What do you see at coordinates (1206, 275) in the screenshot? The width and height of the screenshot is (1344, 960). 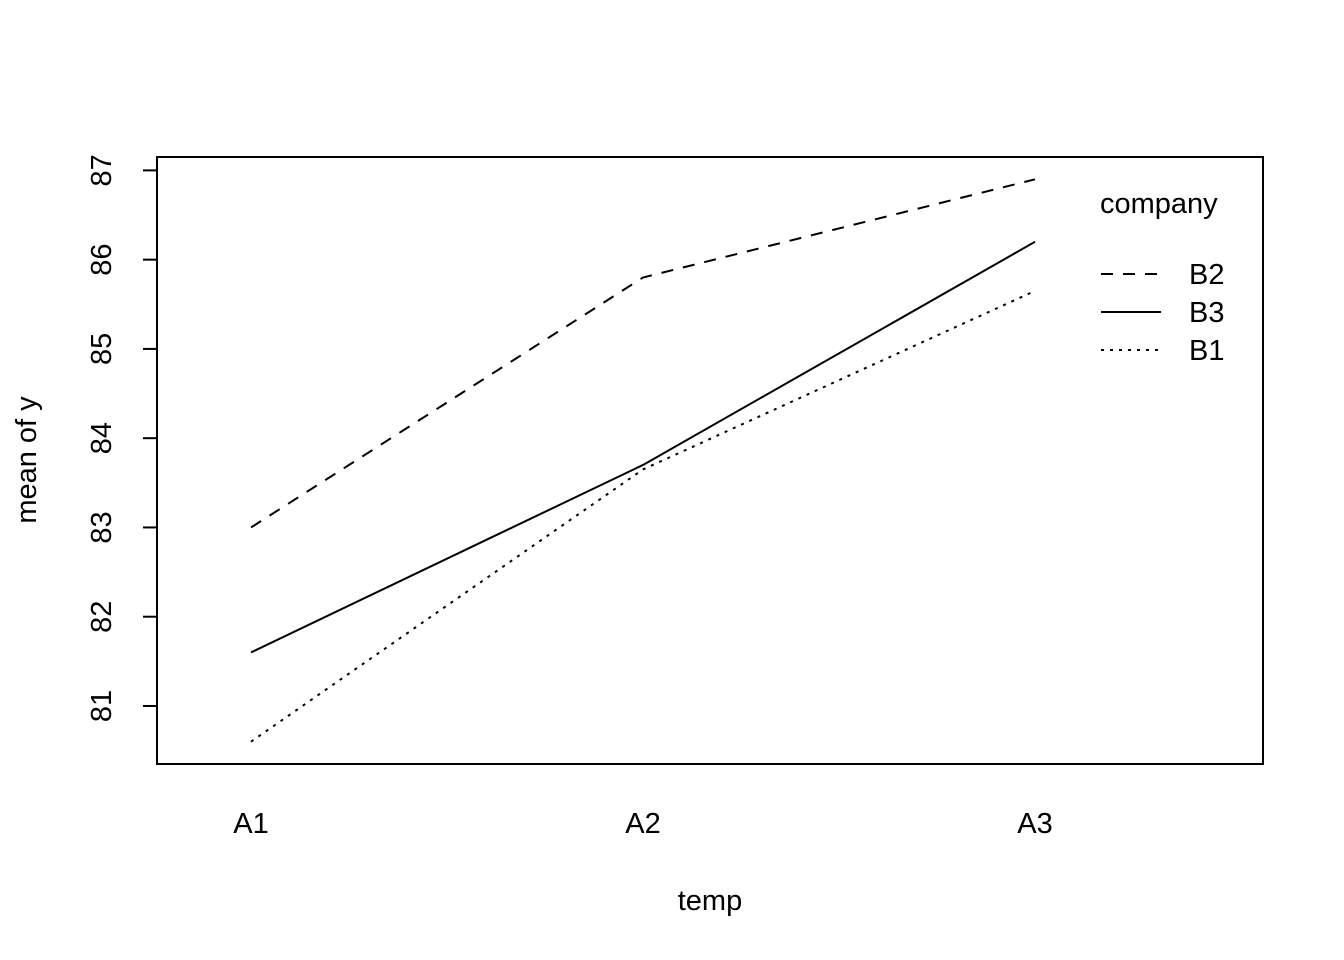 I see `legend-label-B2: B2` at bounding box center [1206, 275].